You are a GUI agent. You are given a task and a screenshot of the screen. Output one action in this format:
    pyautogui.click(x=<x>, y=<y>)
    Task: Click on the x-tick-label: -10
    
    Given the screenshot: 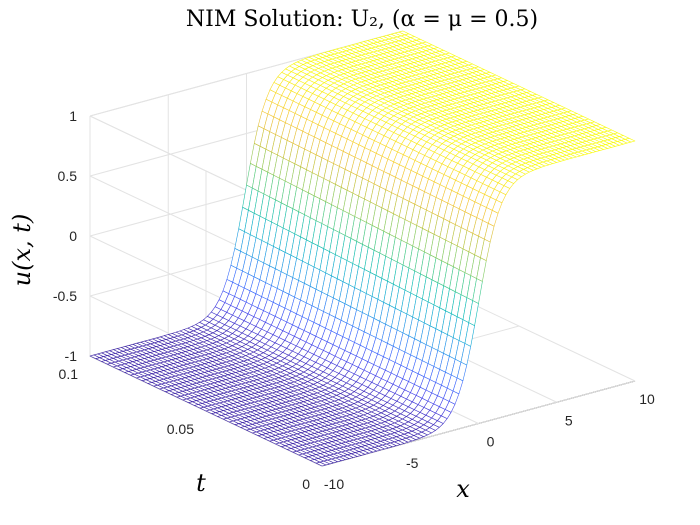 What is the action you would take?
    pyautogui.click(x=334, y=484)
    